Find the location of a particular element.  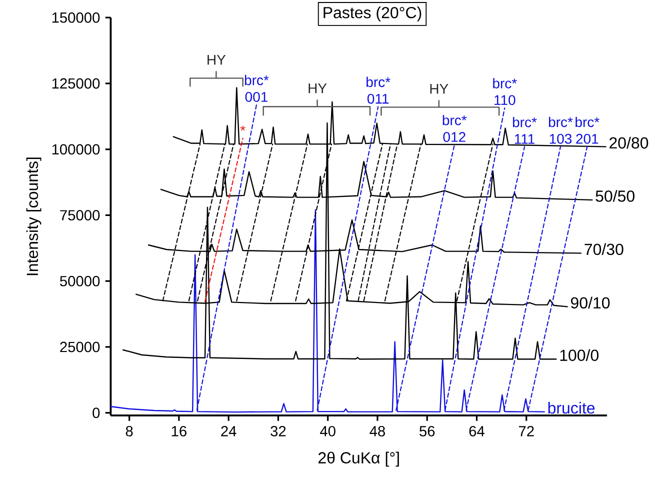

y-axis-title: Intensity [counts] is located at coordinates (34, 217).